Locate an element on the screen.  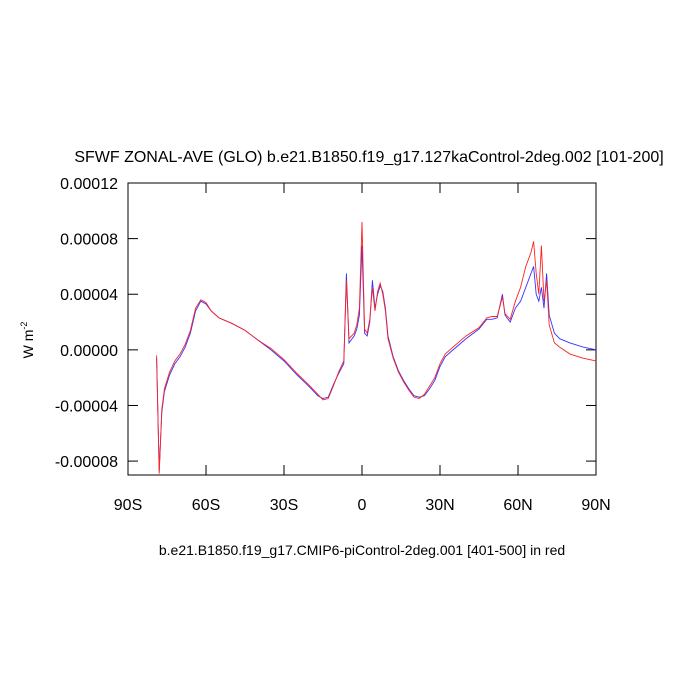
y-tick-label: 0.00008 is located at coordinates (89, 240).